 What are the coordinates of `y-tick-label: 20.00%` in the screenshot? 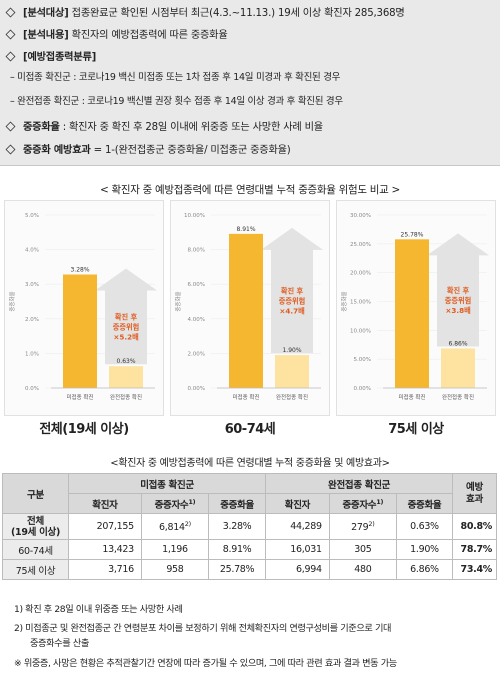 It's located at (360, 274).